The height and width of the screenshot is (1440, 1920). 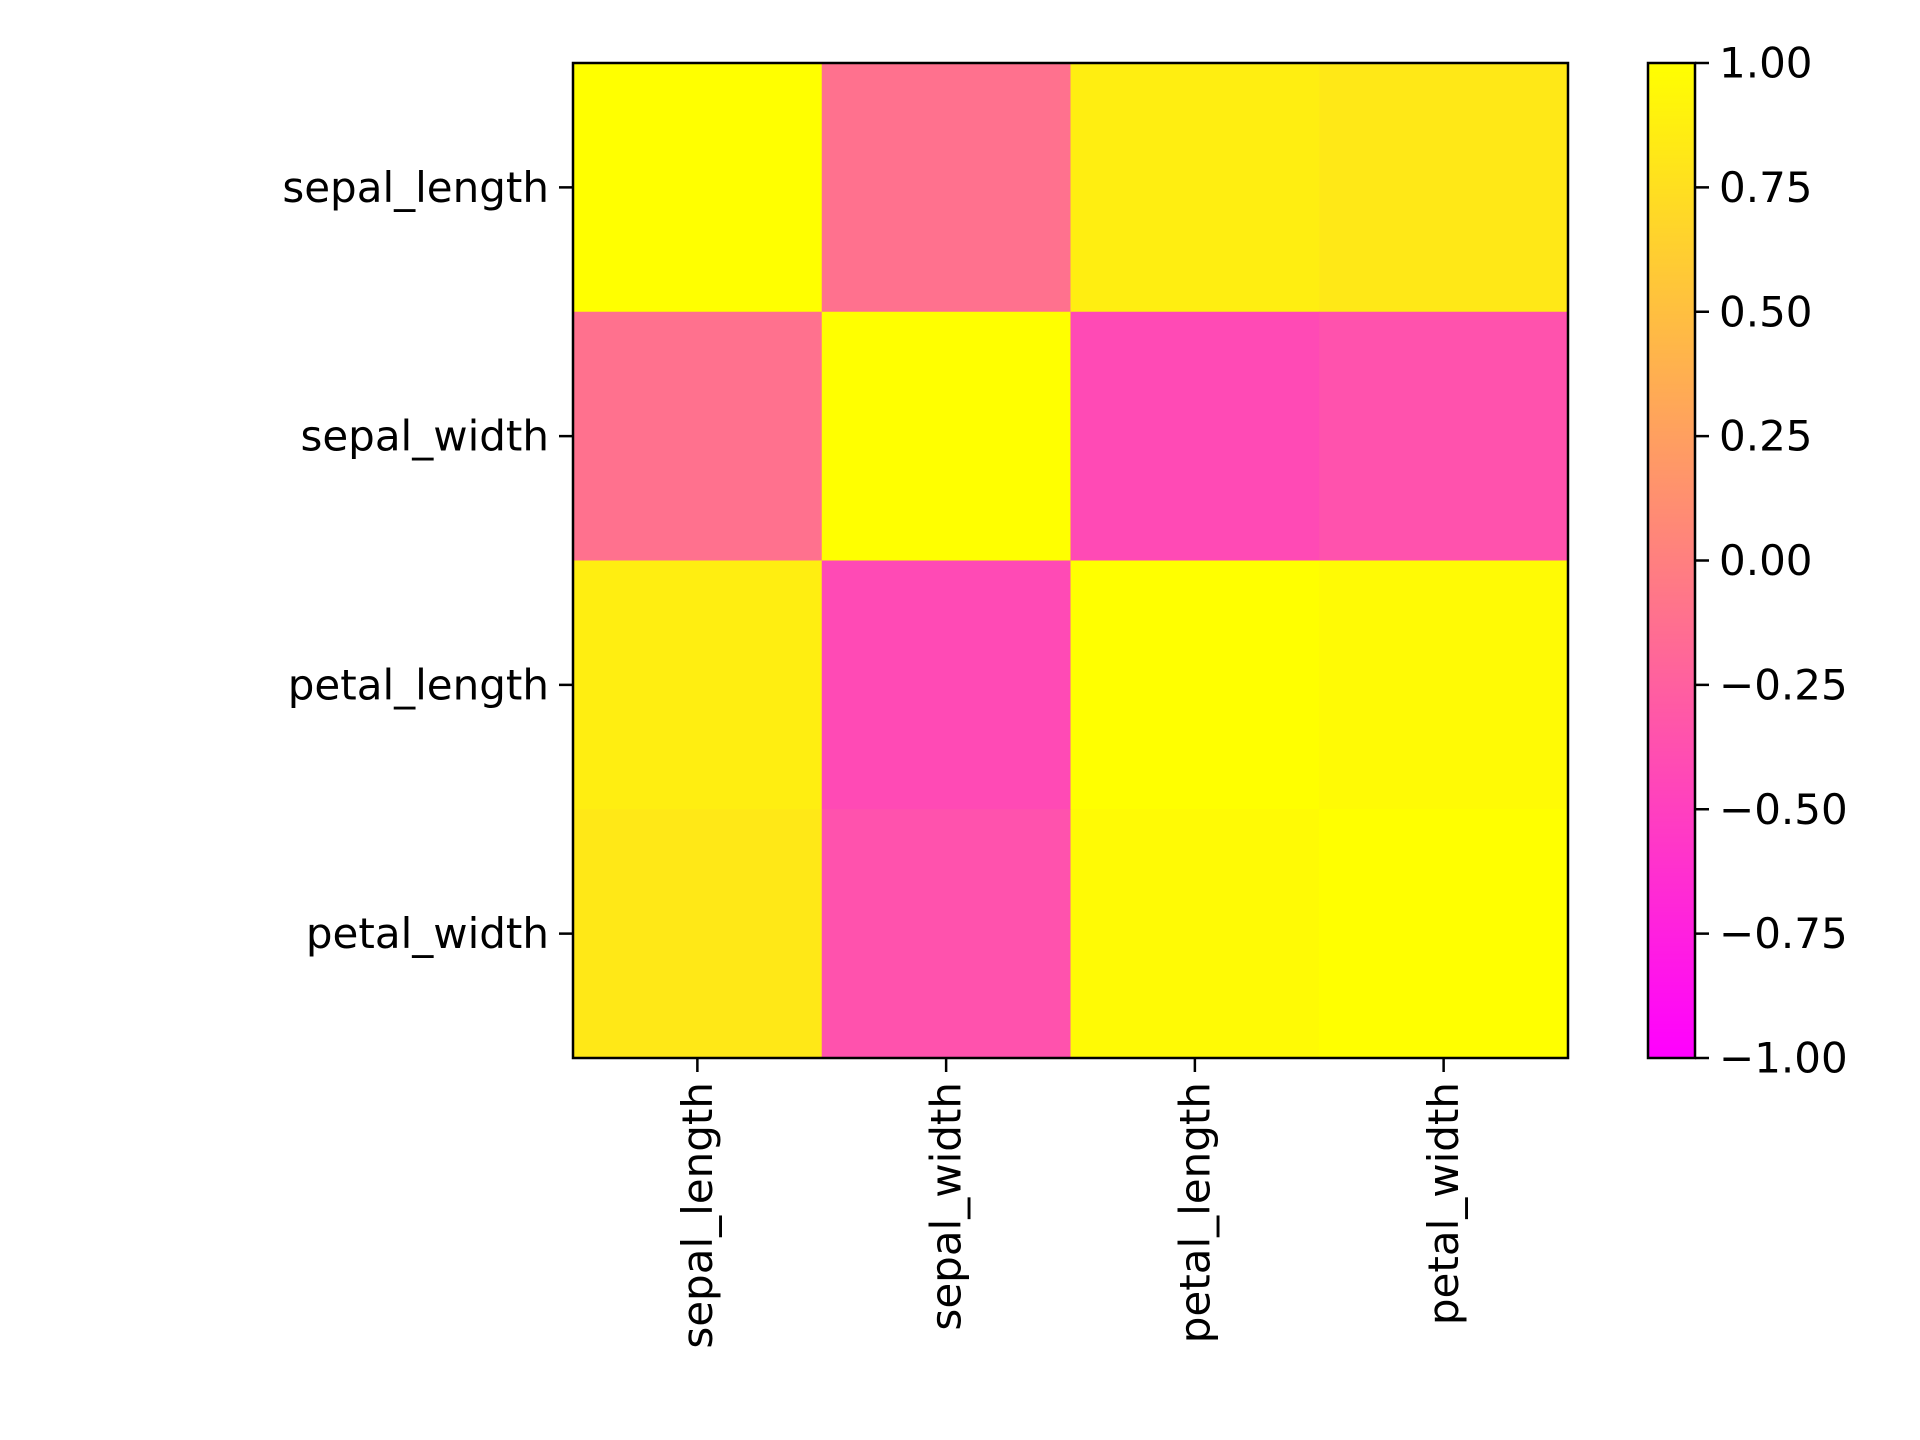 What do you see at coordinates (1444, 685) in the screenshot?
I see `heatmap-cell-petal-length-petal-width` at bounding box center [1444, 685].